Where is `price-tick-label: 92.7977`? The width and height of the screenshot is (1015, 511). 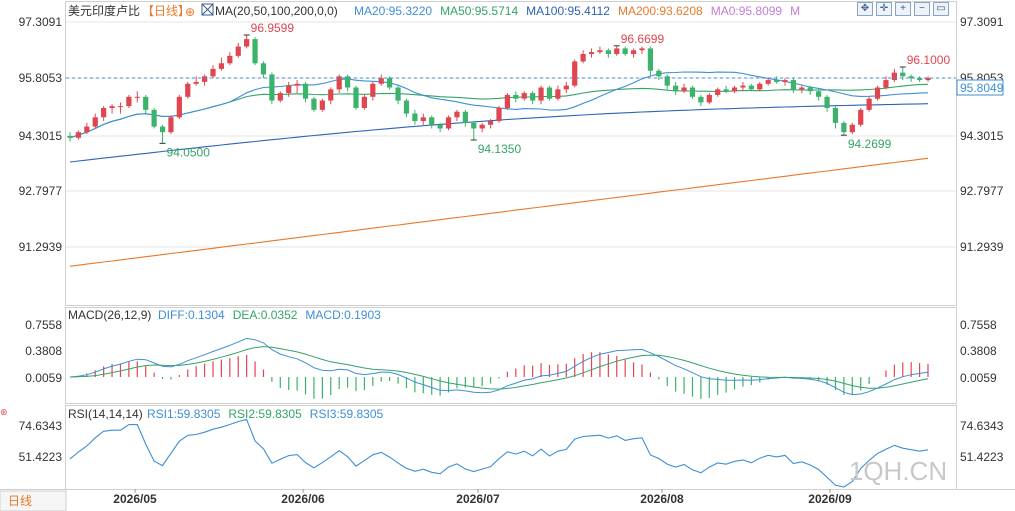 price-tick-label: 92.7977 is located at coordinates (41, 191).